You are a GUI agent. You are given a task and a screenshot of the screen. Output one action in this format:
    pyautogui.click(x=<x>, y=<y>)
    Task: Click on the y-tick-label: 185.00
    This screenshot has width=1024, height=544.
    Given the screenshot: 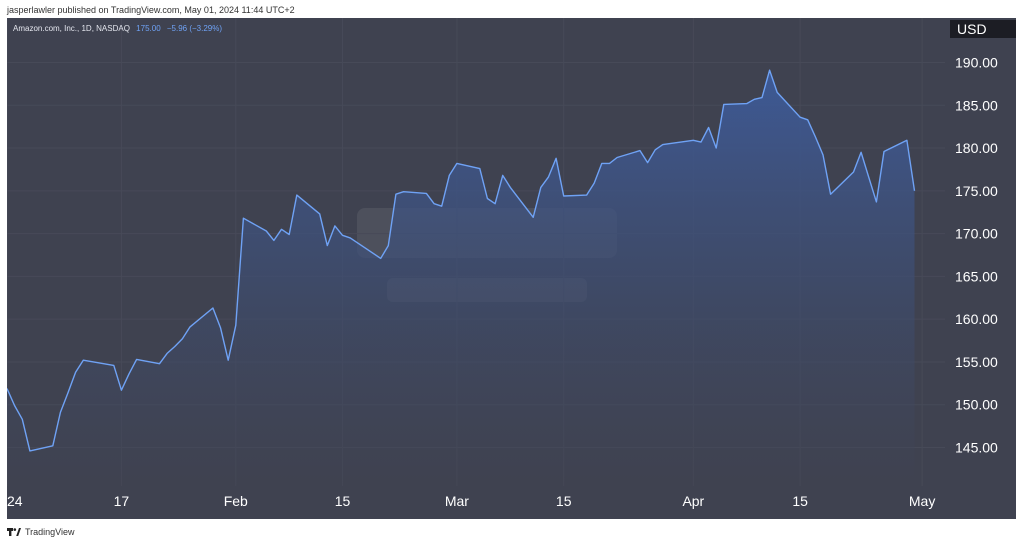 What is the action you would take?
    pyautogui.click(x=976, y=105)
    